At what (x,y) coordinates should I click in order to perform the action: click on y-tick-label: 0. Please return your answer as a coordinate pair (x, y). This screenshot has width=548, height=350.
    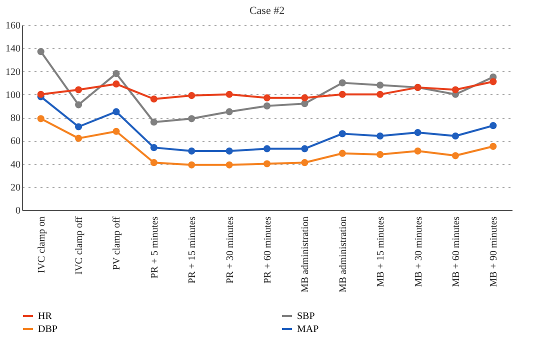
    Looking at the image, I should click on (18, 211).